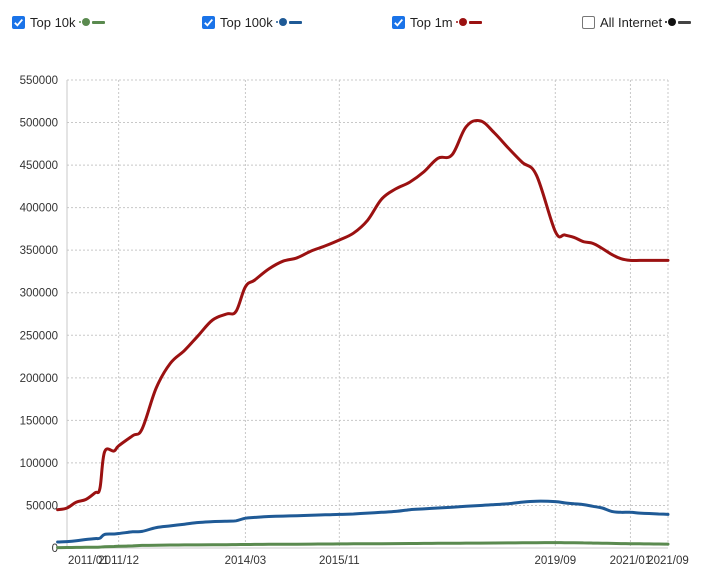 The width and height of the screenshot is (718, 578). What do you see at coordinates (631, 561) in the screenshot?
I see `x-tick-label: 2021/01` at bounding box center [631, 561].